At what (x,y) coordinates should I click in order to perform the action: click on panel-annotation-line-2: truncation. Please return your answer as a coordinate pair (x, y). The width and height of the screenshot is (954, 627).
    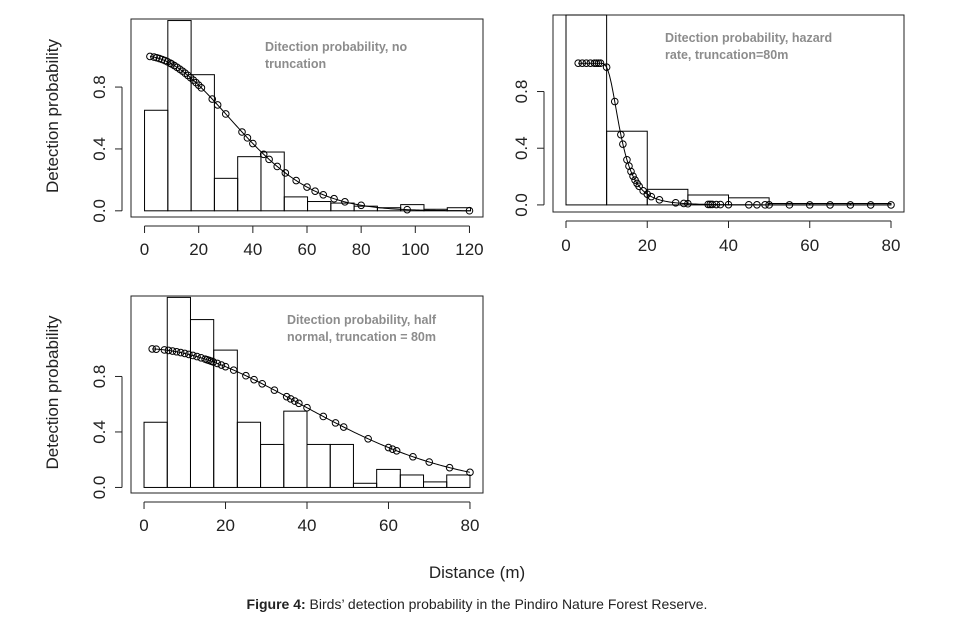
    Looking at the image, I should click on (295, 64).